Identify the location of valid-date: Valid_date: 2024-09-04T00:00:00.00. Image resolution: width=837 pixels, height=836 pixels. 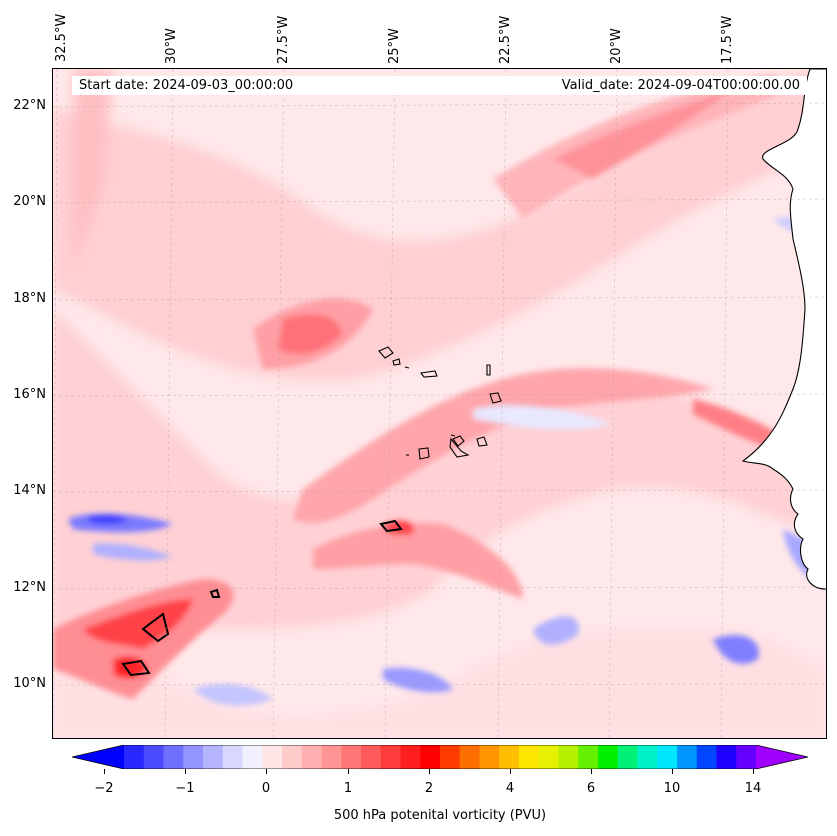
(680, 85).